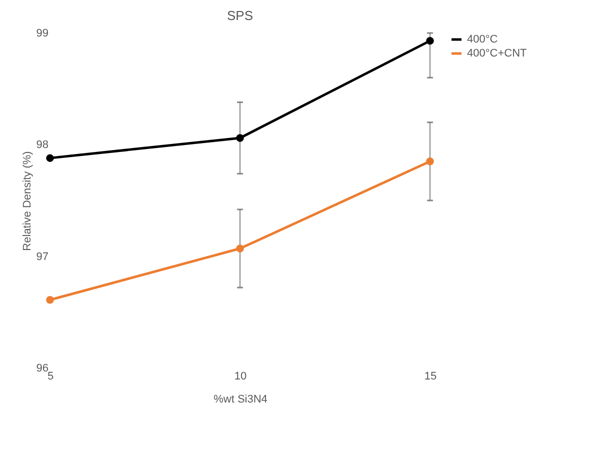 This screenshot has width=593, height=463. What do you see at coordinates (430, 376) in the screenshot?
I see `x-tick-label: 15` at bounding box center [430, 376].